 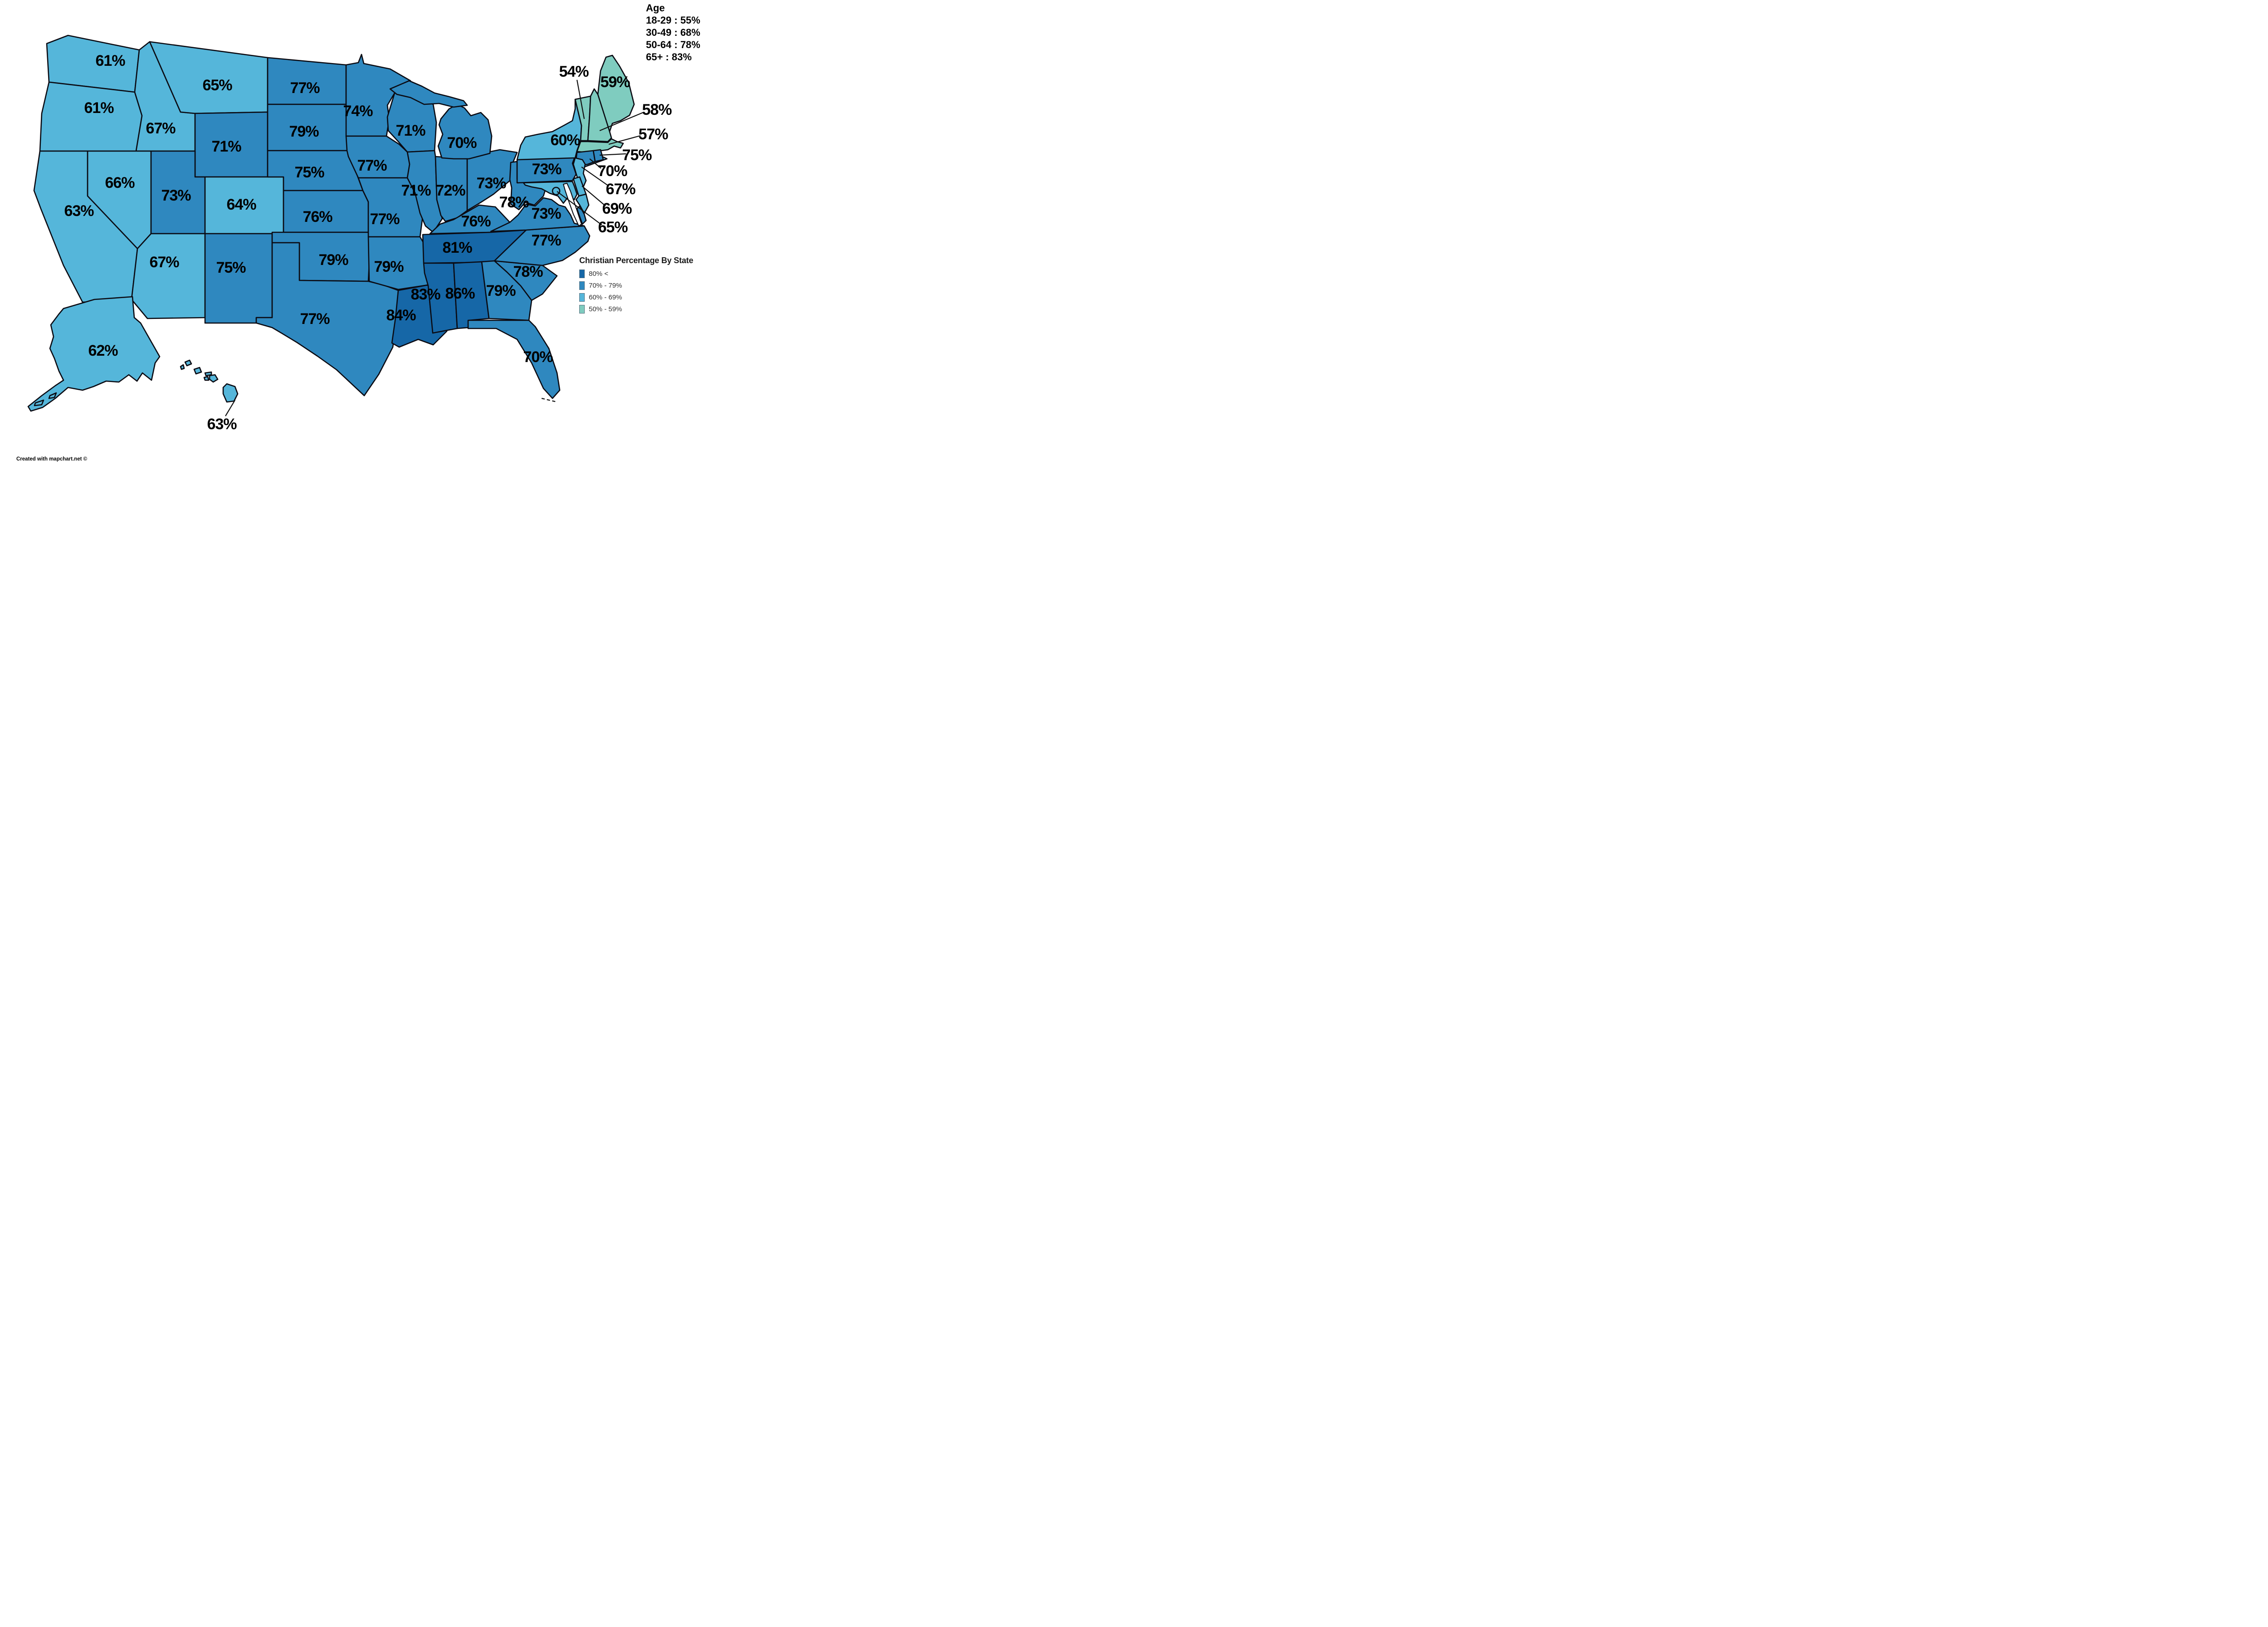 What do you see at coordinates (616, 93) in the screenshot?
I see `state-maine` at bounding box center [616, 93].